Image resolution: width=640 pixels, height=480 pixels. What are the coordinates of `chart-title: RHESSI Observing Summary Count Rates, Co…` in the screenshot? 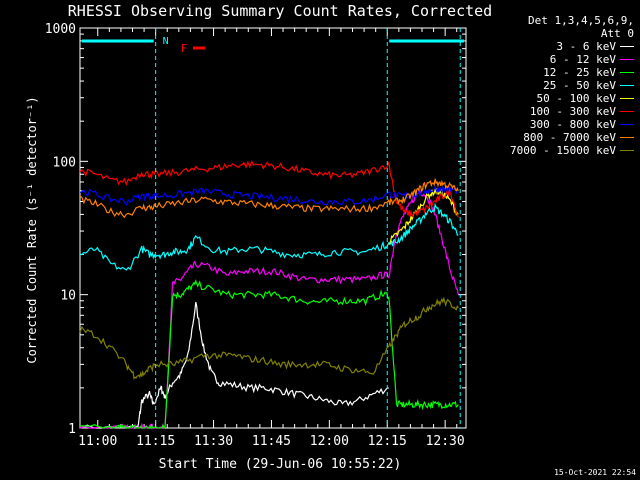 It's located at (280, 11).